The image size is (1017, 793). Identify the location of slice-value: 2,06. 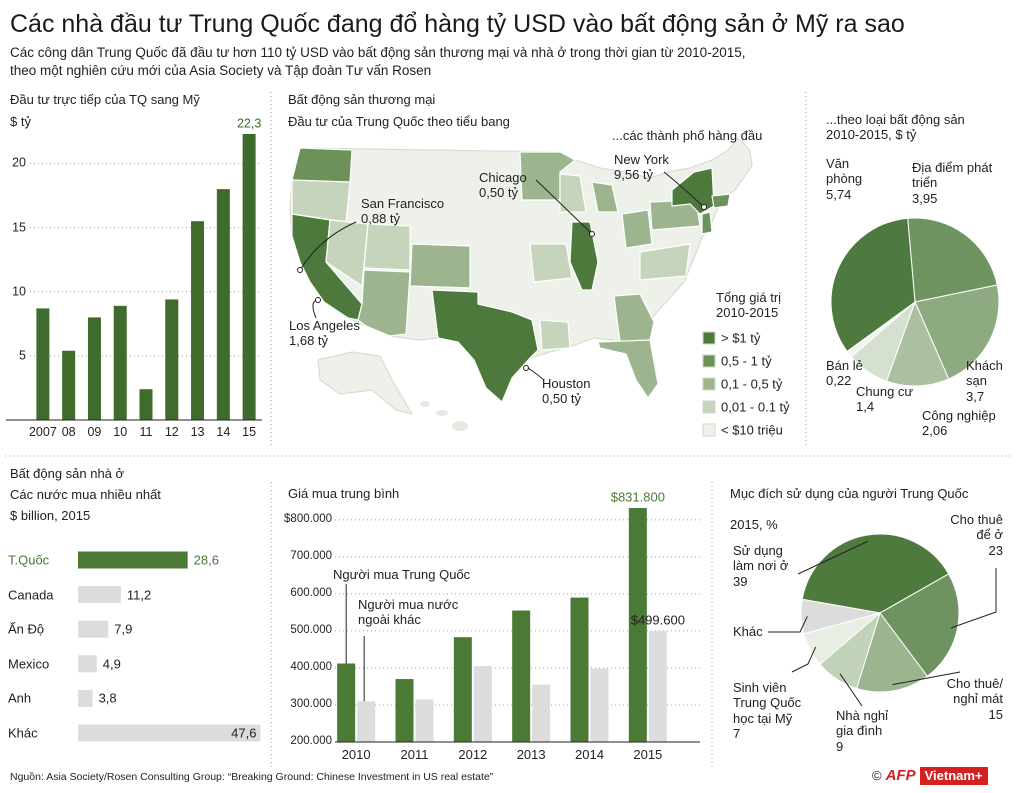
(935, 431).